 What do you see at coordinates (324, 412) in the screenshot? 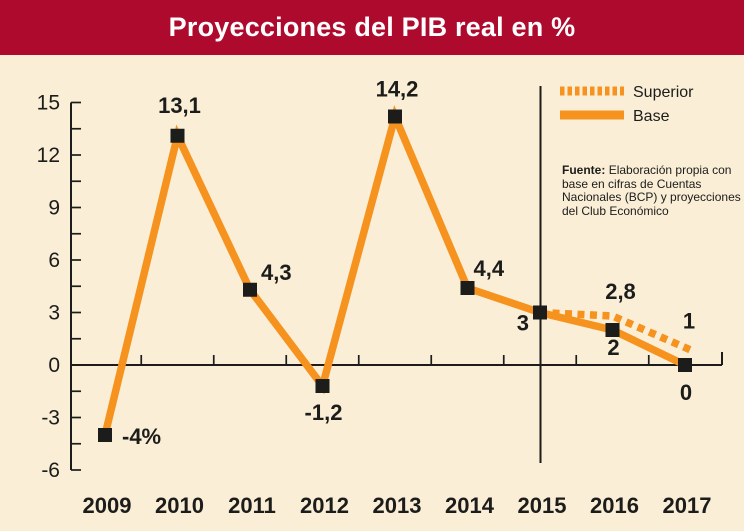
I see `data-label-base-2012: -1,2` at bounding box center [324, 412].